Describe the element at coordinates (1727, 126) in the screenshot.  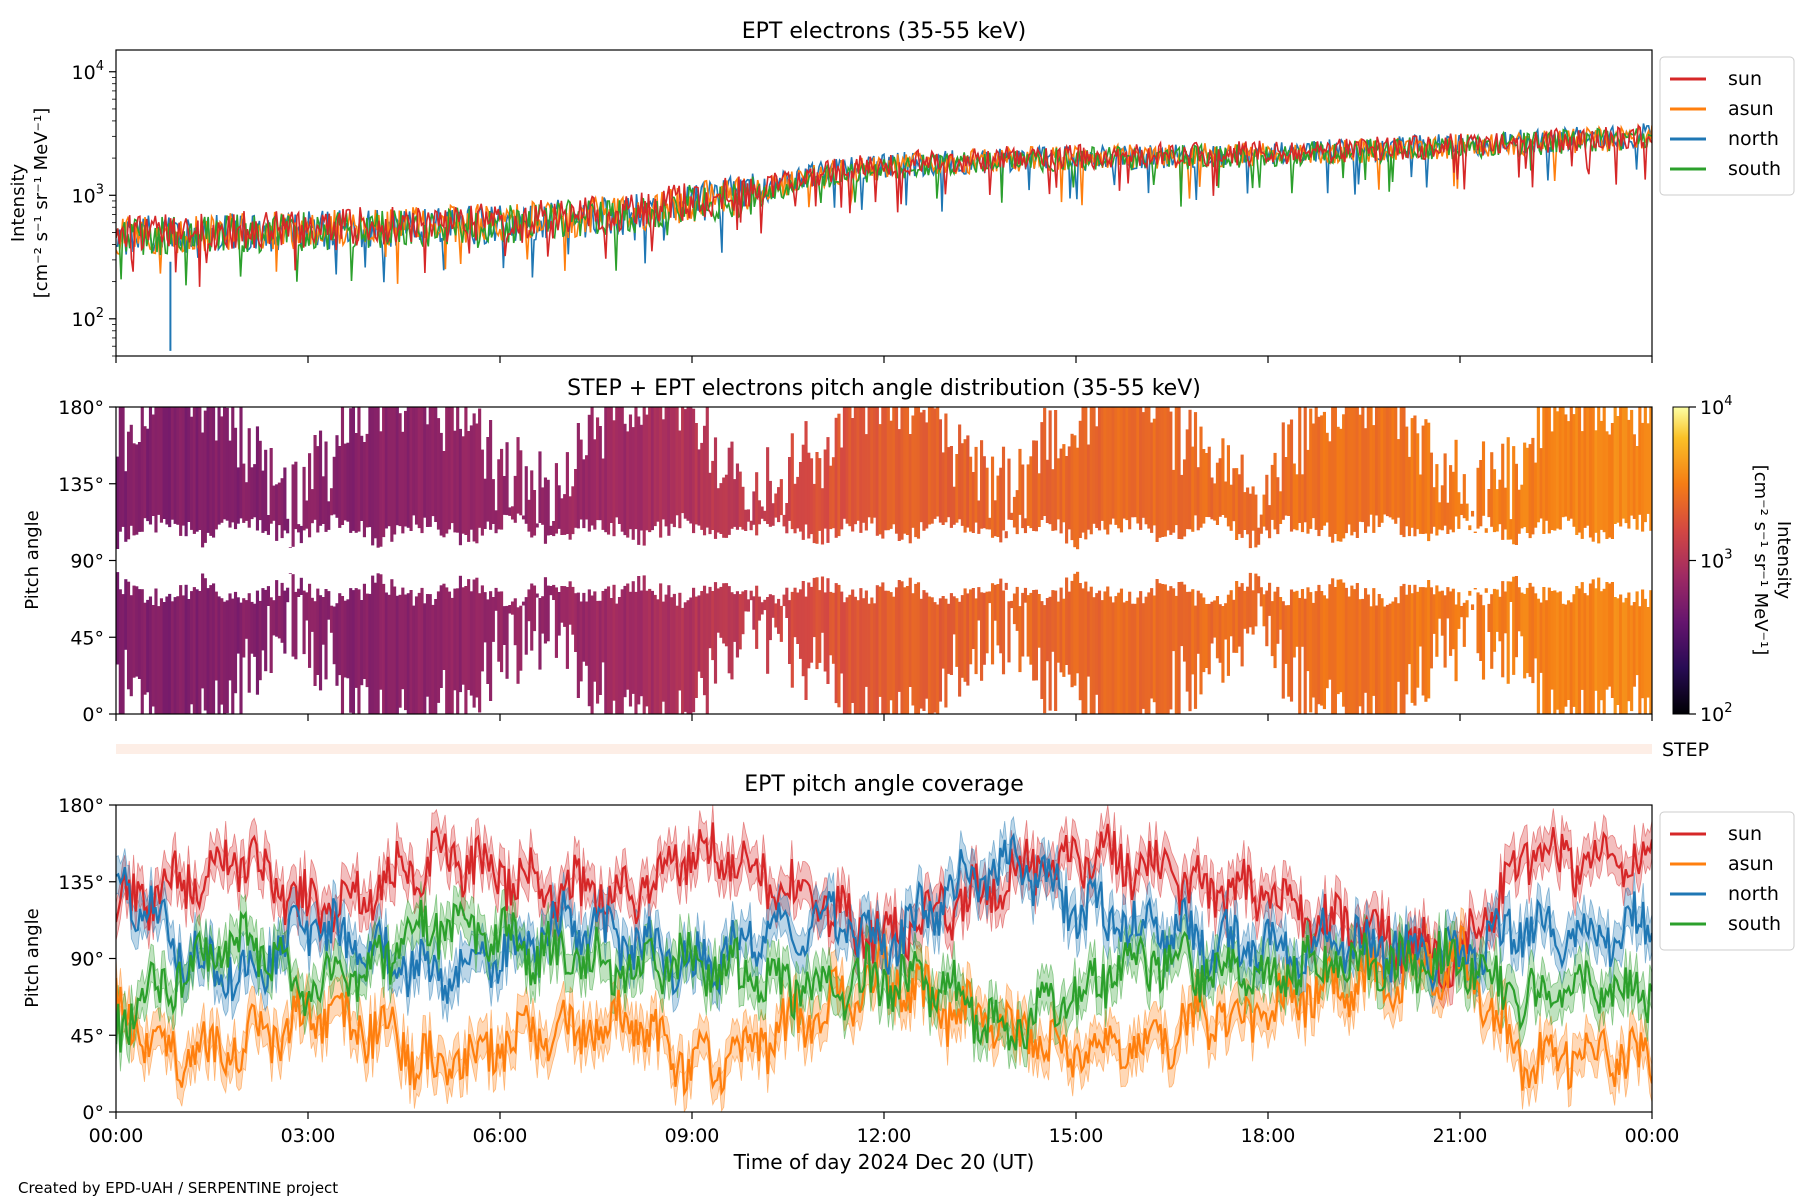
I see `intensity-legend-frame` at that location.